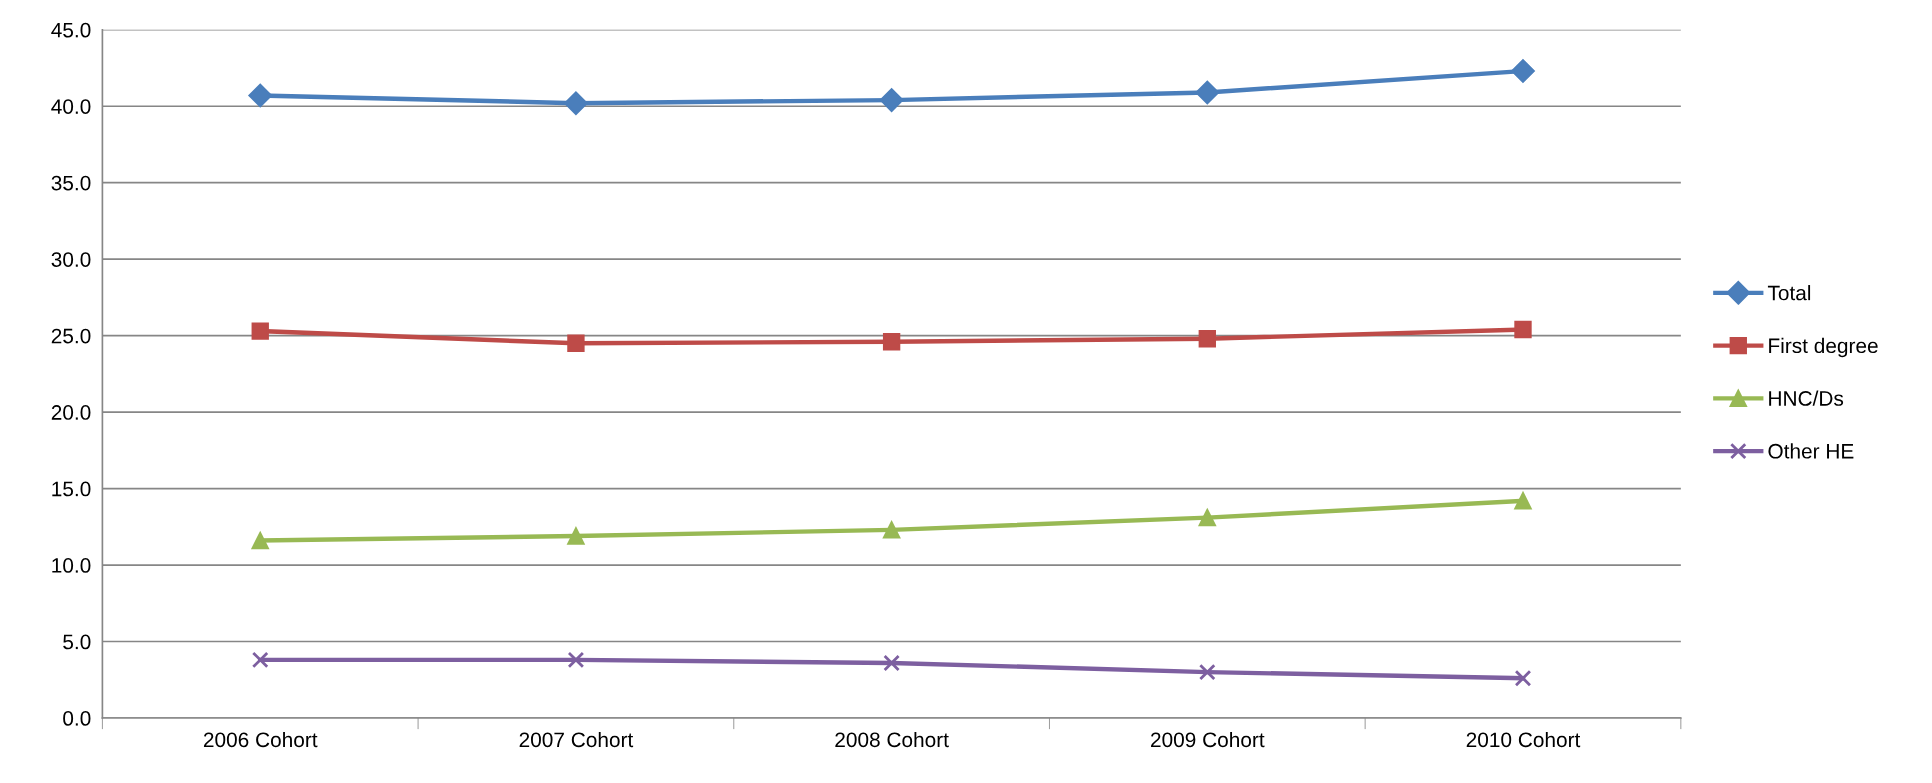  Describe the element at coordinates (77, 642) in the screenshot. I see `y-tick-label: 5.0` at that location.